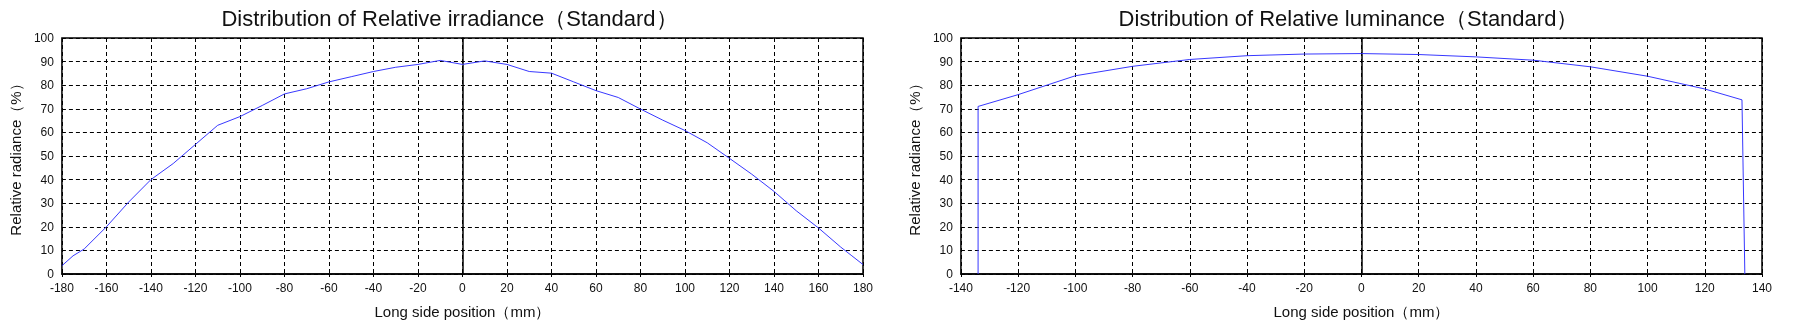  What do you see at coordinates (863, 288) in the screenshot?
I see `x-tick-label: 180` at bounding box center [863, 288].